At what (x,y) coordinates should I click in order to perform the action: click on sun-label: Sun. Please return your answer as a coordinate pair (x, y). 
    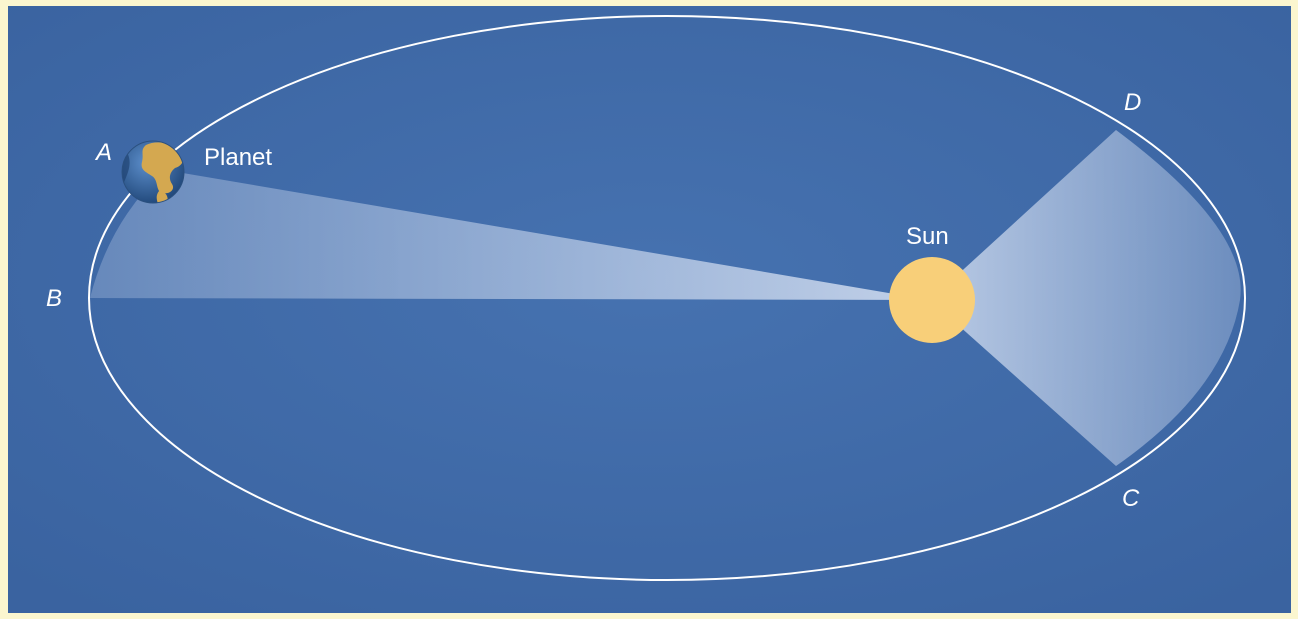
    Looking at the image, I should click on (927, 236).